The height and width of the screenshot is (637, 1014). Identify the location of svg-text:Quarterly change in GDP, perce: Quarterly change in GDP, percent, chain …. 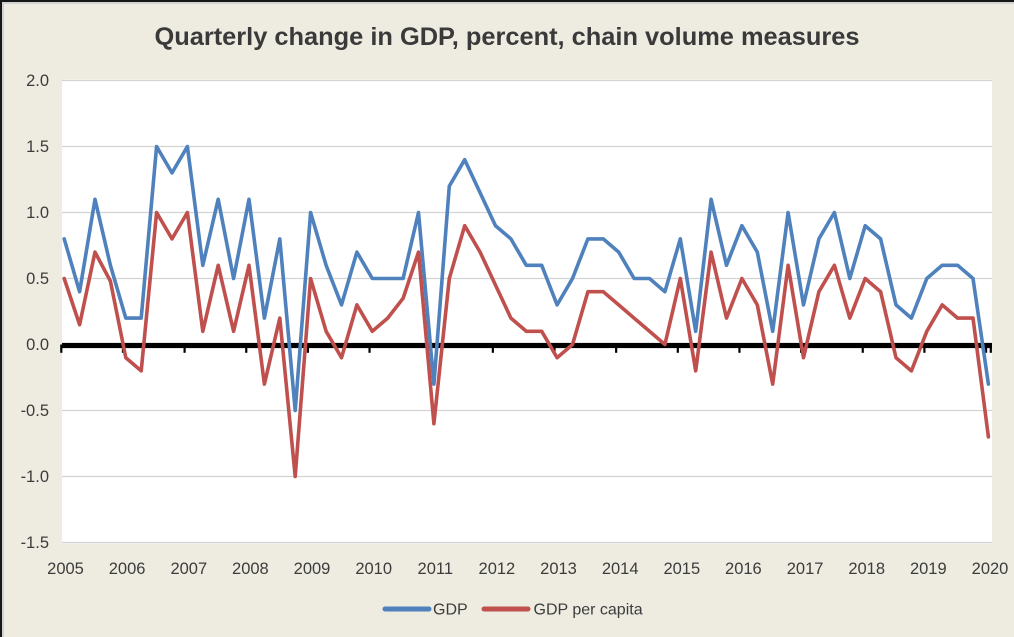
(506, 37).